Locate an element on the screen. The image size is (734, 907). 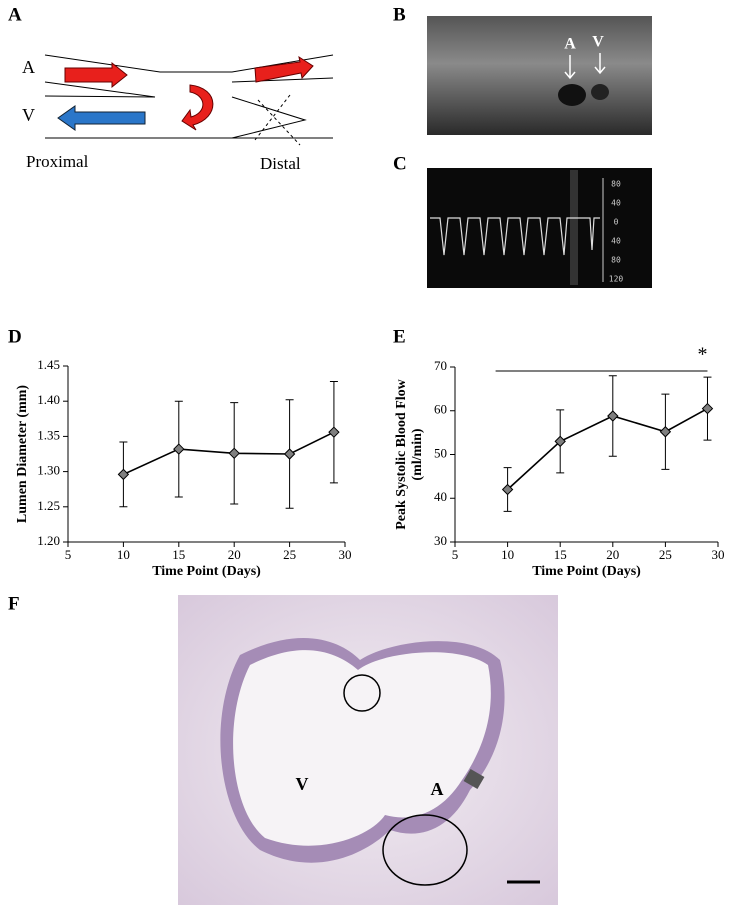
scale-label: 0 is located at coordinates (616, 222).